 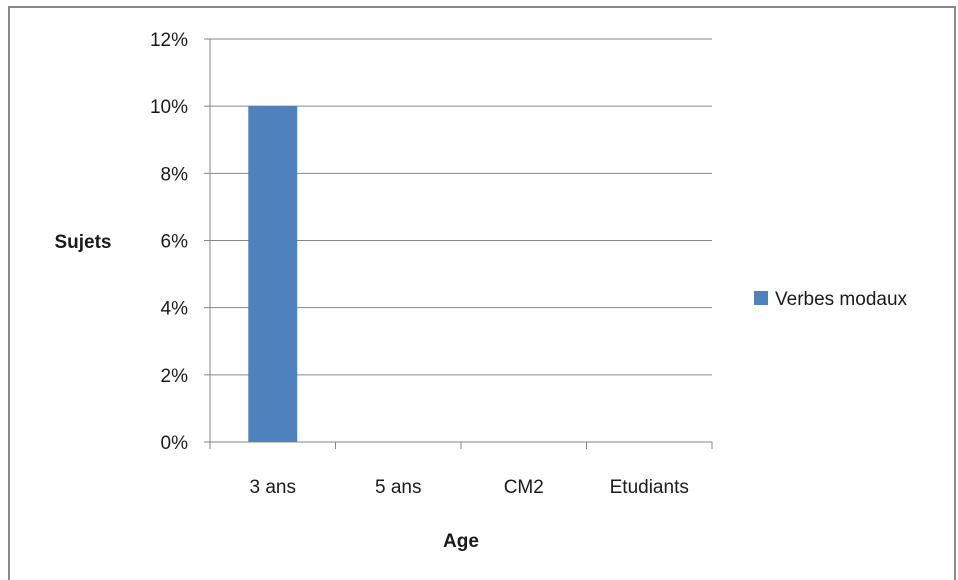 I want to click on y-tick-label: 4%, so click(x=175, y=309).